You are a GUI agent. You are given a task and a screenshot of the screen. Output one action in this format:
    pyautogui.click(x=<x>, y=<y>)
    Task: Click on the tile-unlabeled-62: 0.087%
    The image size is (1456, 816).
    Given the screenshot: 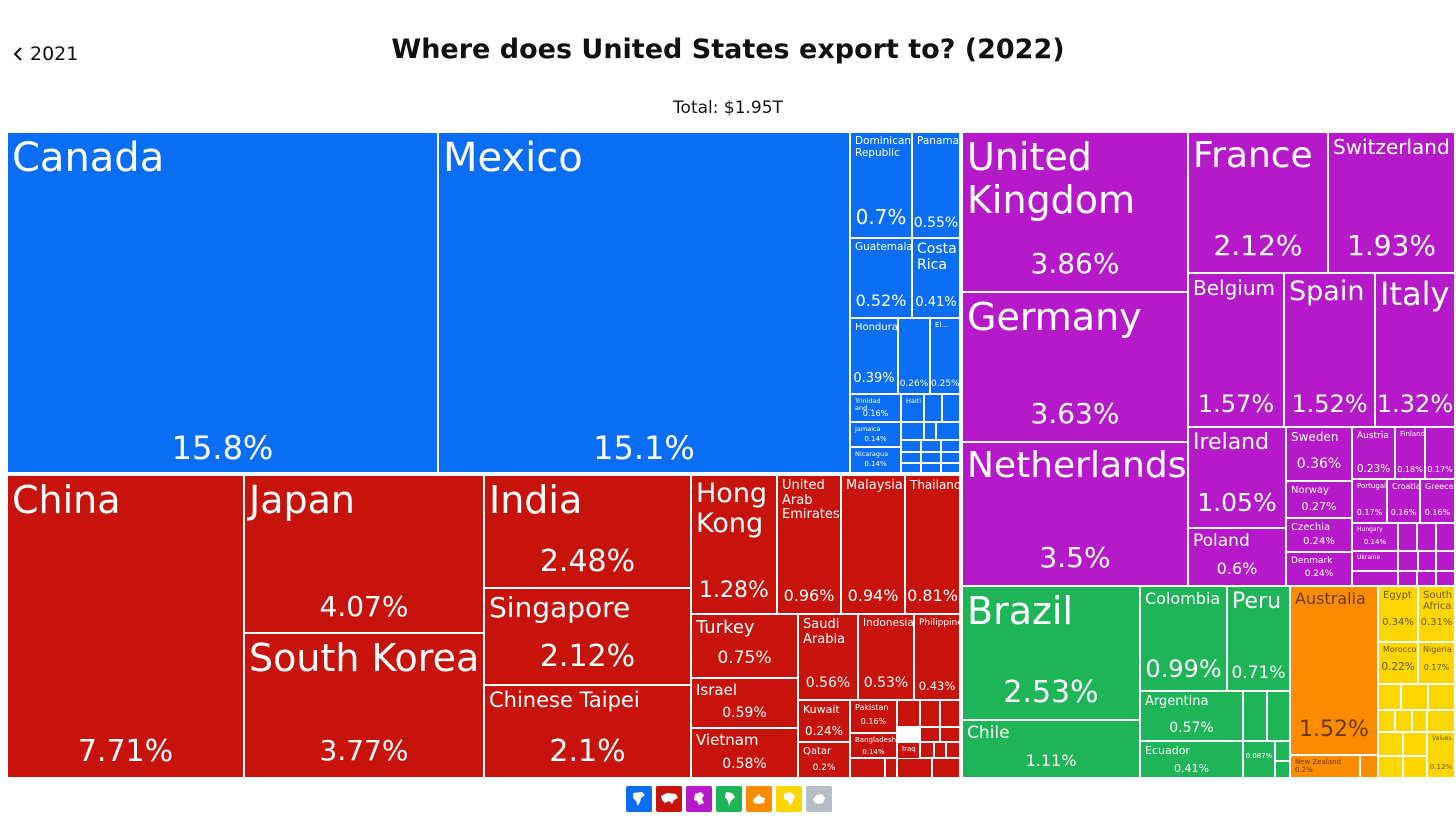 What is the action you would take?
    pyautogui.click(x=1259, y=759)
    